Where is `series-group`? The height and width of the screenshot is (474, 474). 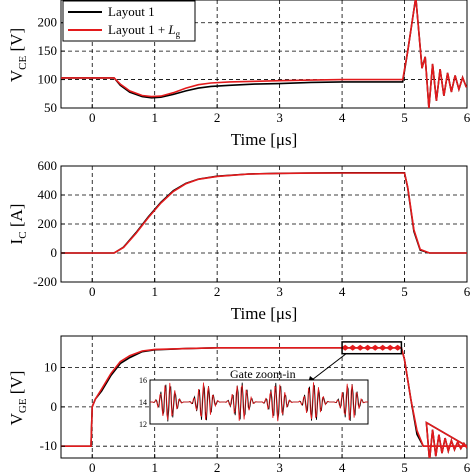 series-group is located at coordinates (264, 213).